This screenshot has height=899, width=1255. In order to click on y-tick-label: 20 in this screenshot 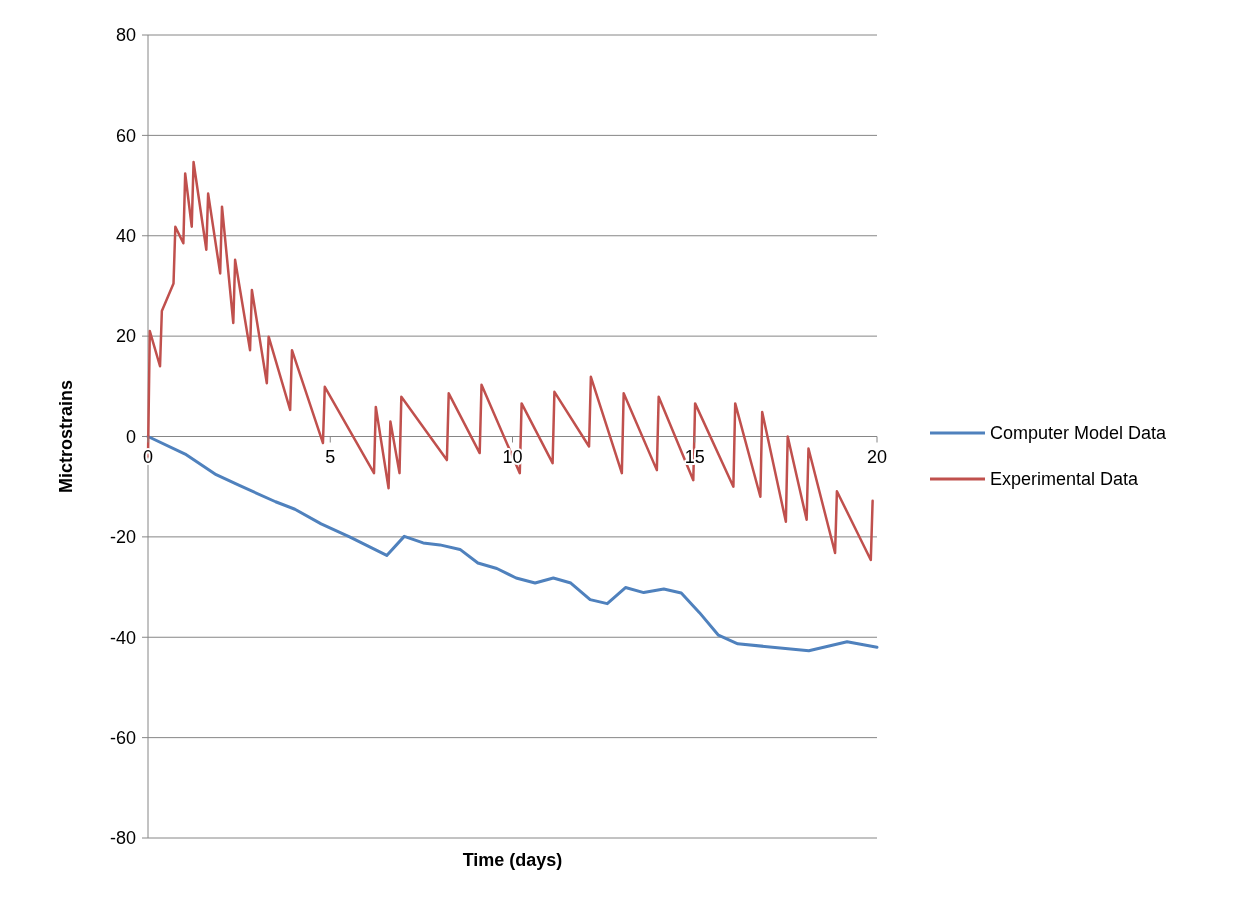, I will do `click(125, 336)`.